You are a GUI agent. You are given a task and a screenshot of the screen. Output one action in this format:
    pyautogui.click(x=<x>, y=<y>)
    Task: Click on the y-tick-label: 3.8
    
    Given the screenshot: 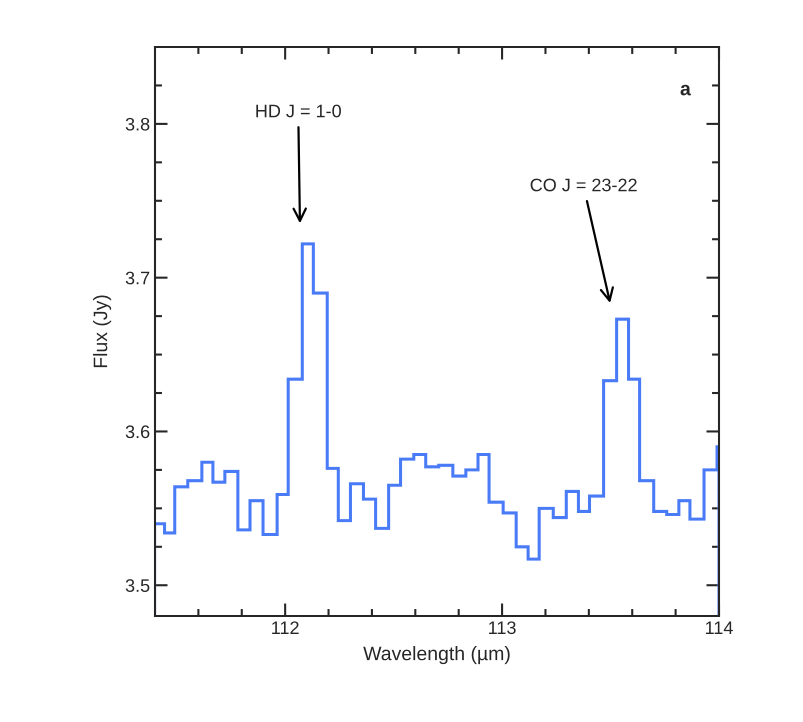 What is the action you would take?
    pyautogui.click(x=138, y=124)
    